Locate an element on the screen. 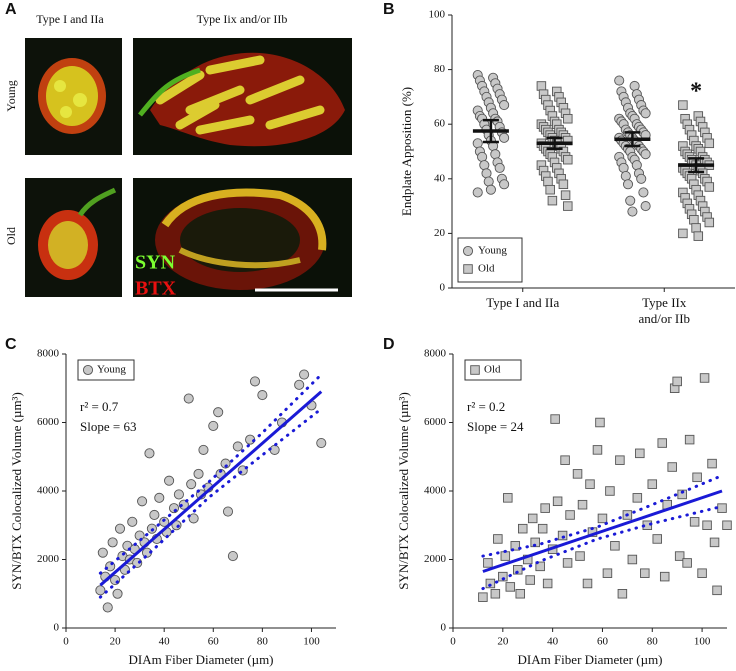 This screenshot has width=736, height=671. x-tick-label: 0 is located at coordinates (453, 642).